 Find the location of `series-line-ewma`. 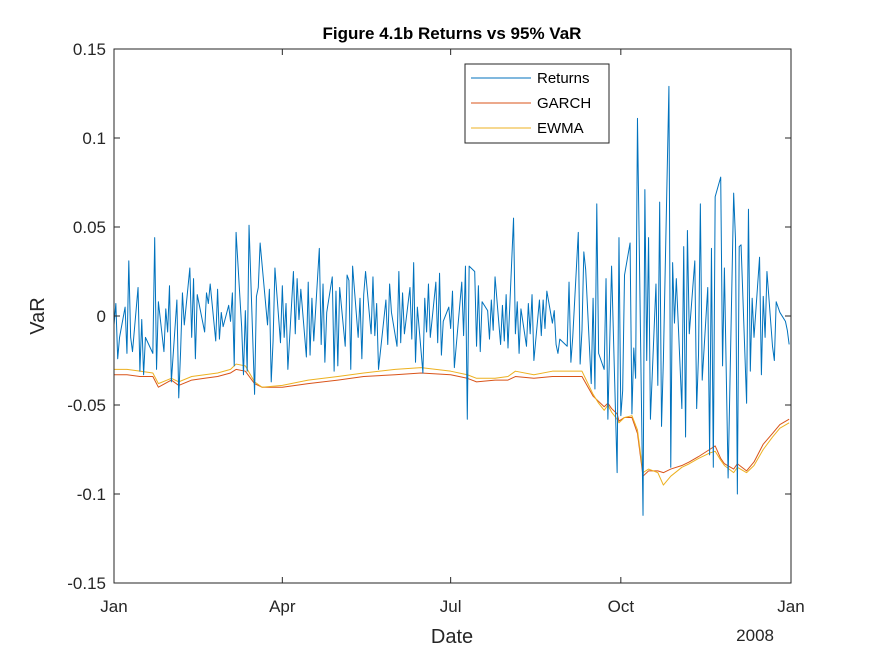

series-line-ewma is located at coordinates (452, 424).